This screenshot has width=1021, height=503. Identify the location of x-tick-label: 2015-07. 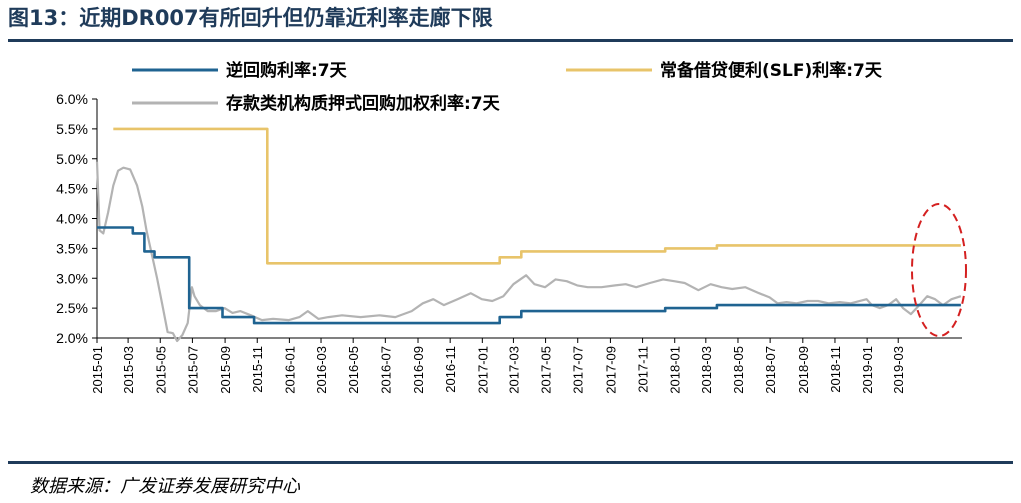
(192, 370).